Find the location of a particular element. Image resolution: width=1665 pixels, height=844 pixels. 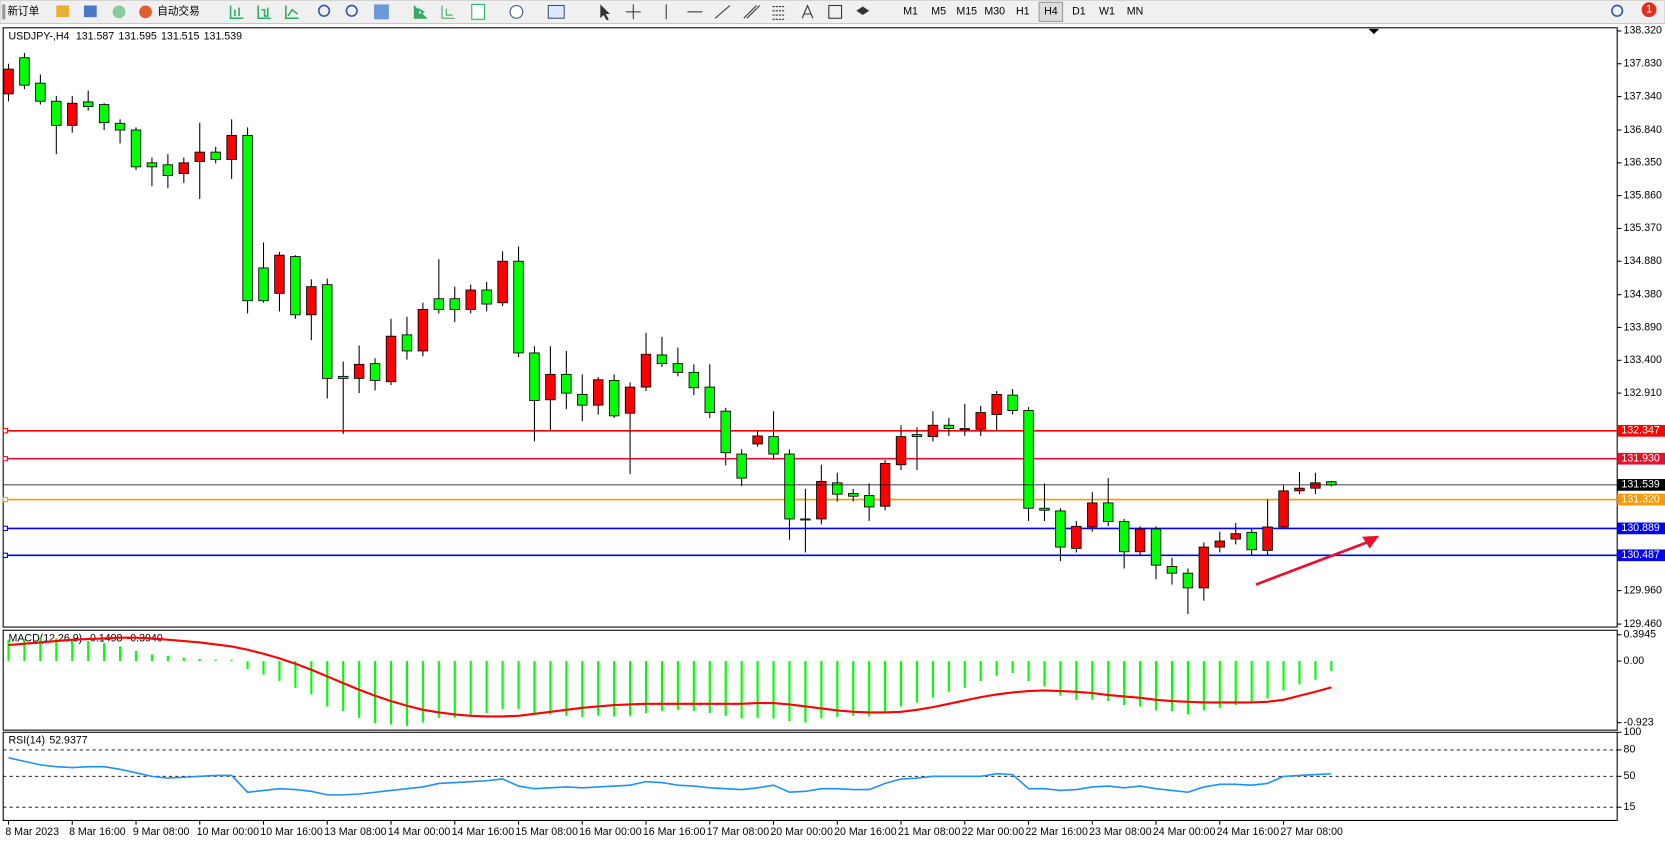

auto-trading-button: 自动交易 is located at coordinates (178, 11).